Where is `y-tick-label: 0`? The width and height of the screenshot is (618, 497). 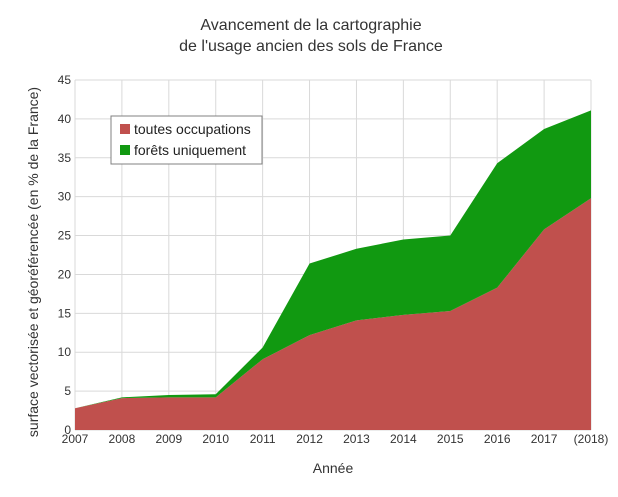 y-tick-label: 0 is located at coordinates (67, 430).